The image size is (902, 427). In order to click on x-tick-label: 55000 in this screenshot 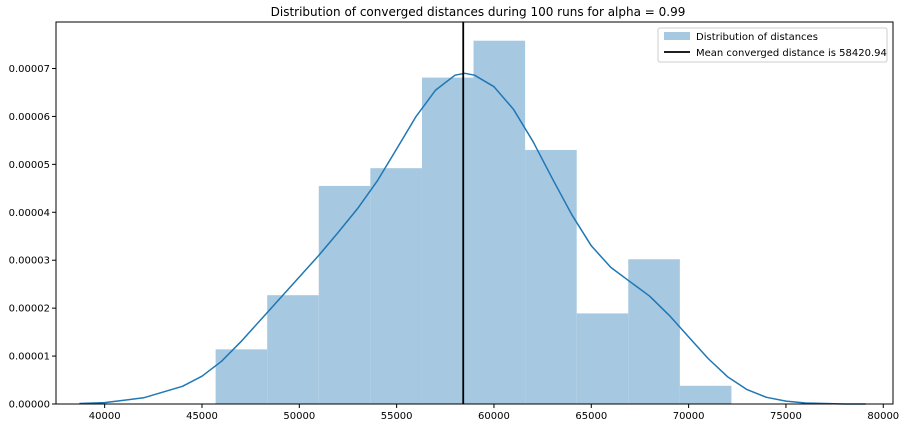, I will do `click(397, 416)`.